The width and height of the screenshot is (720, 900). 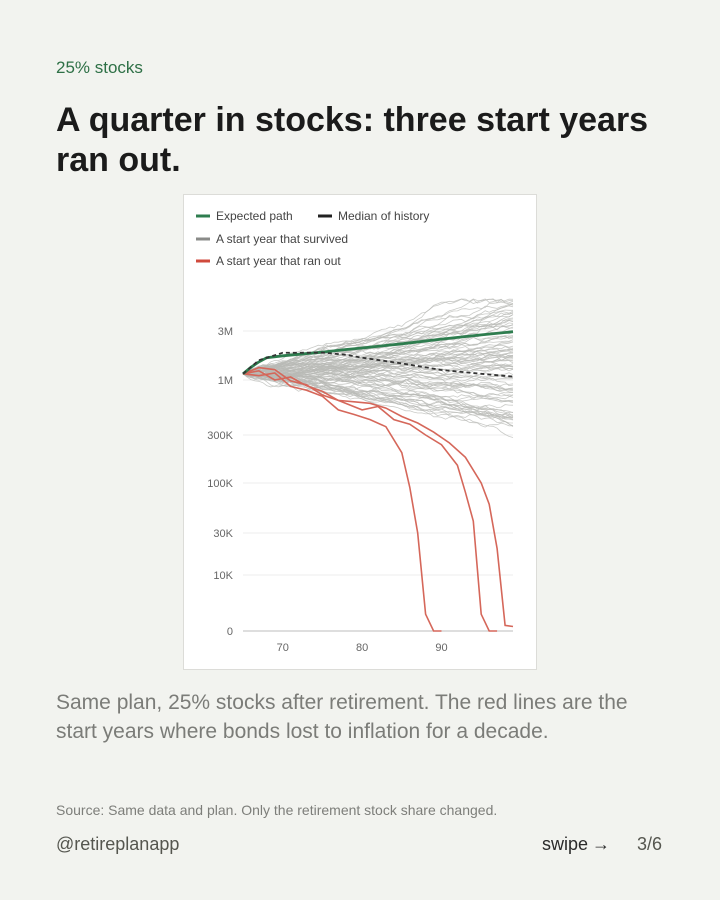 I want to click on page-indicator: 3/6, so click(x=650, y=844).